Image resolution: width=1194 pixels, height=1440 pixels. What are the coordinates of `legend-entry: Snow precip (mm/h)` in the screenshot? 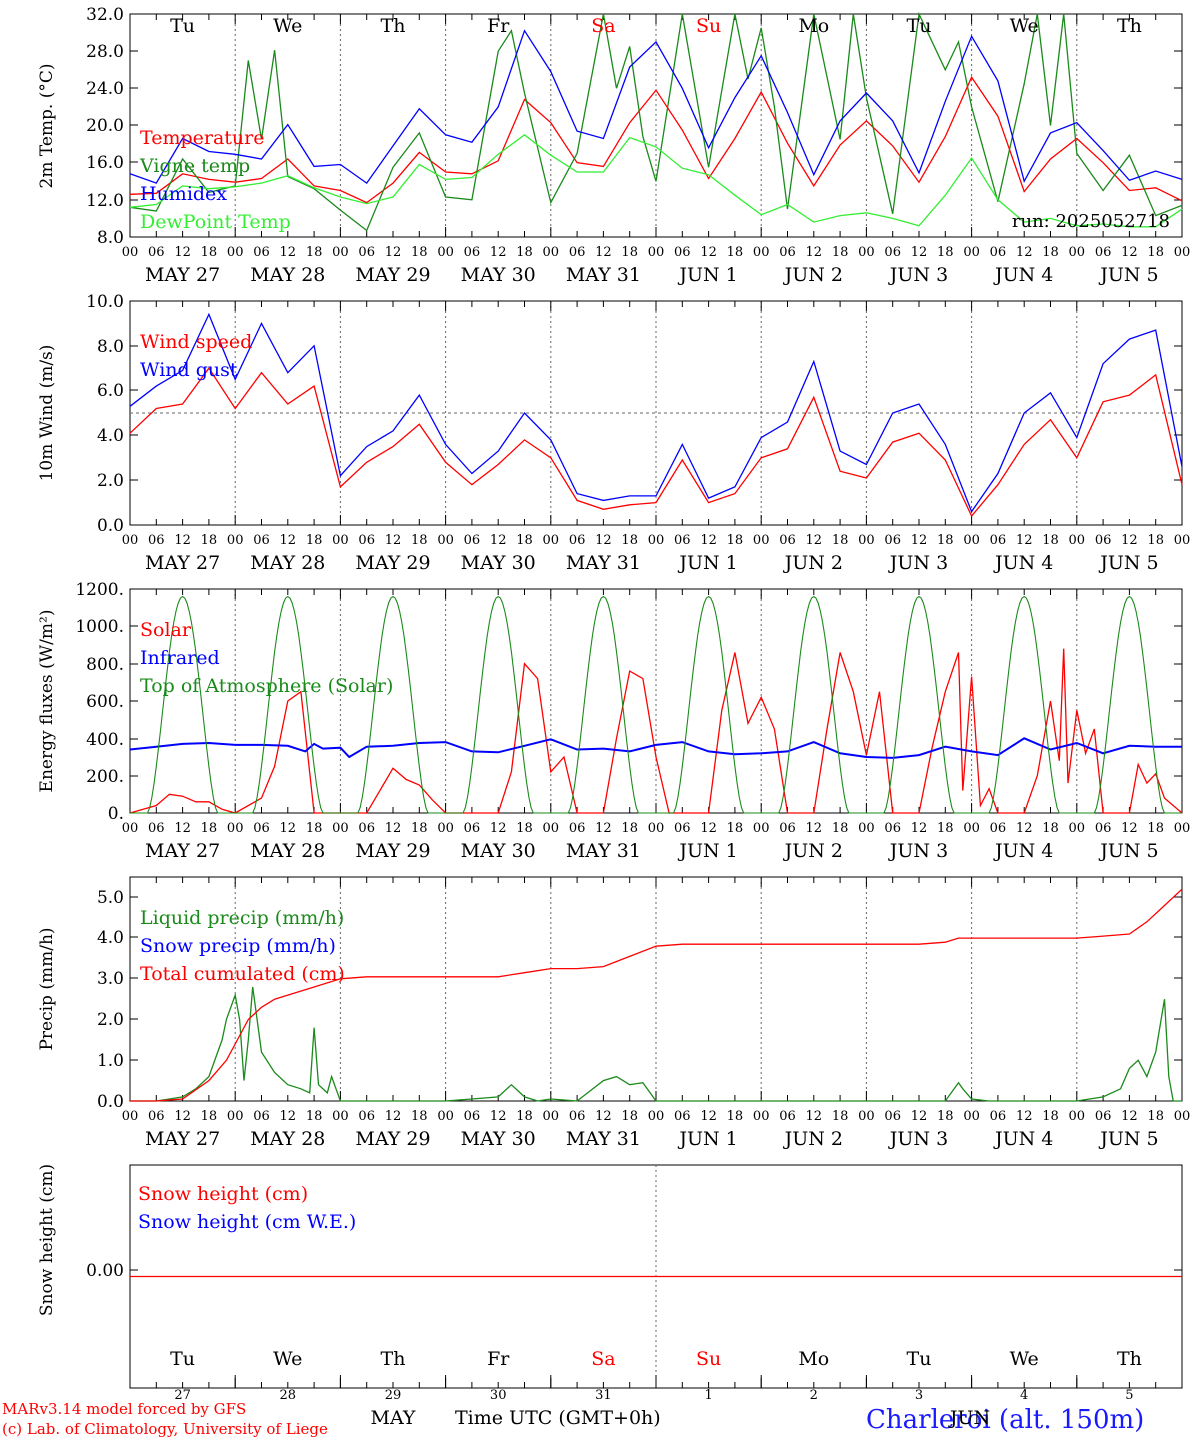 It's located at (238, 946).